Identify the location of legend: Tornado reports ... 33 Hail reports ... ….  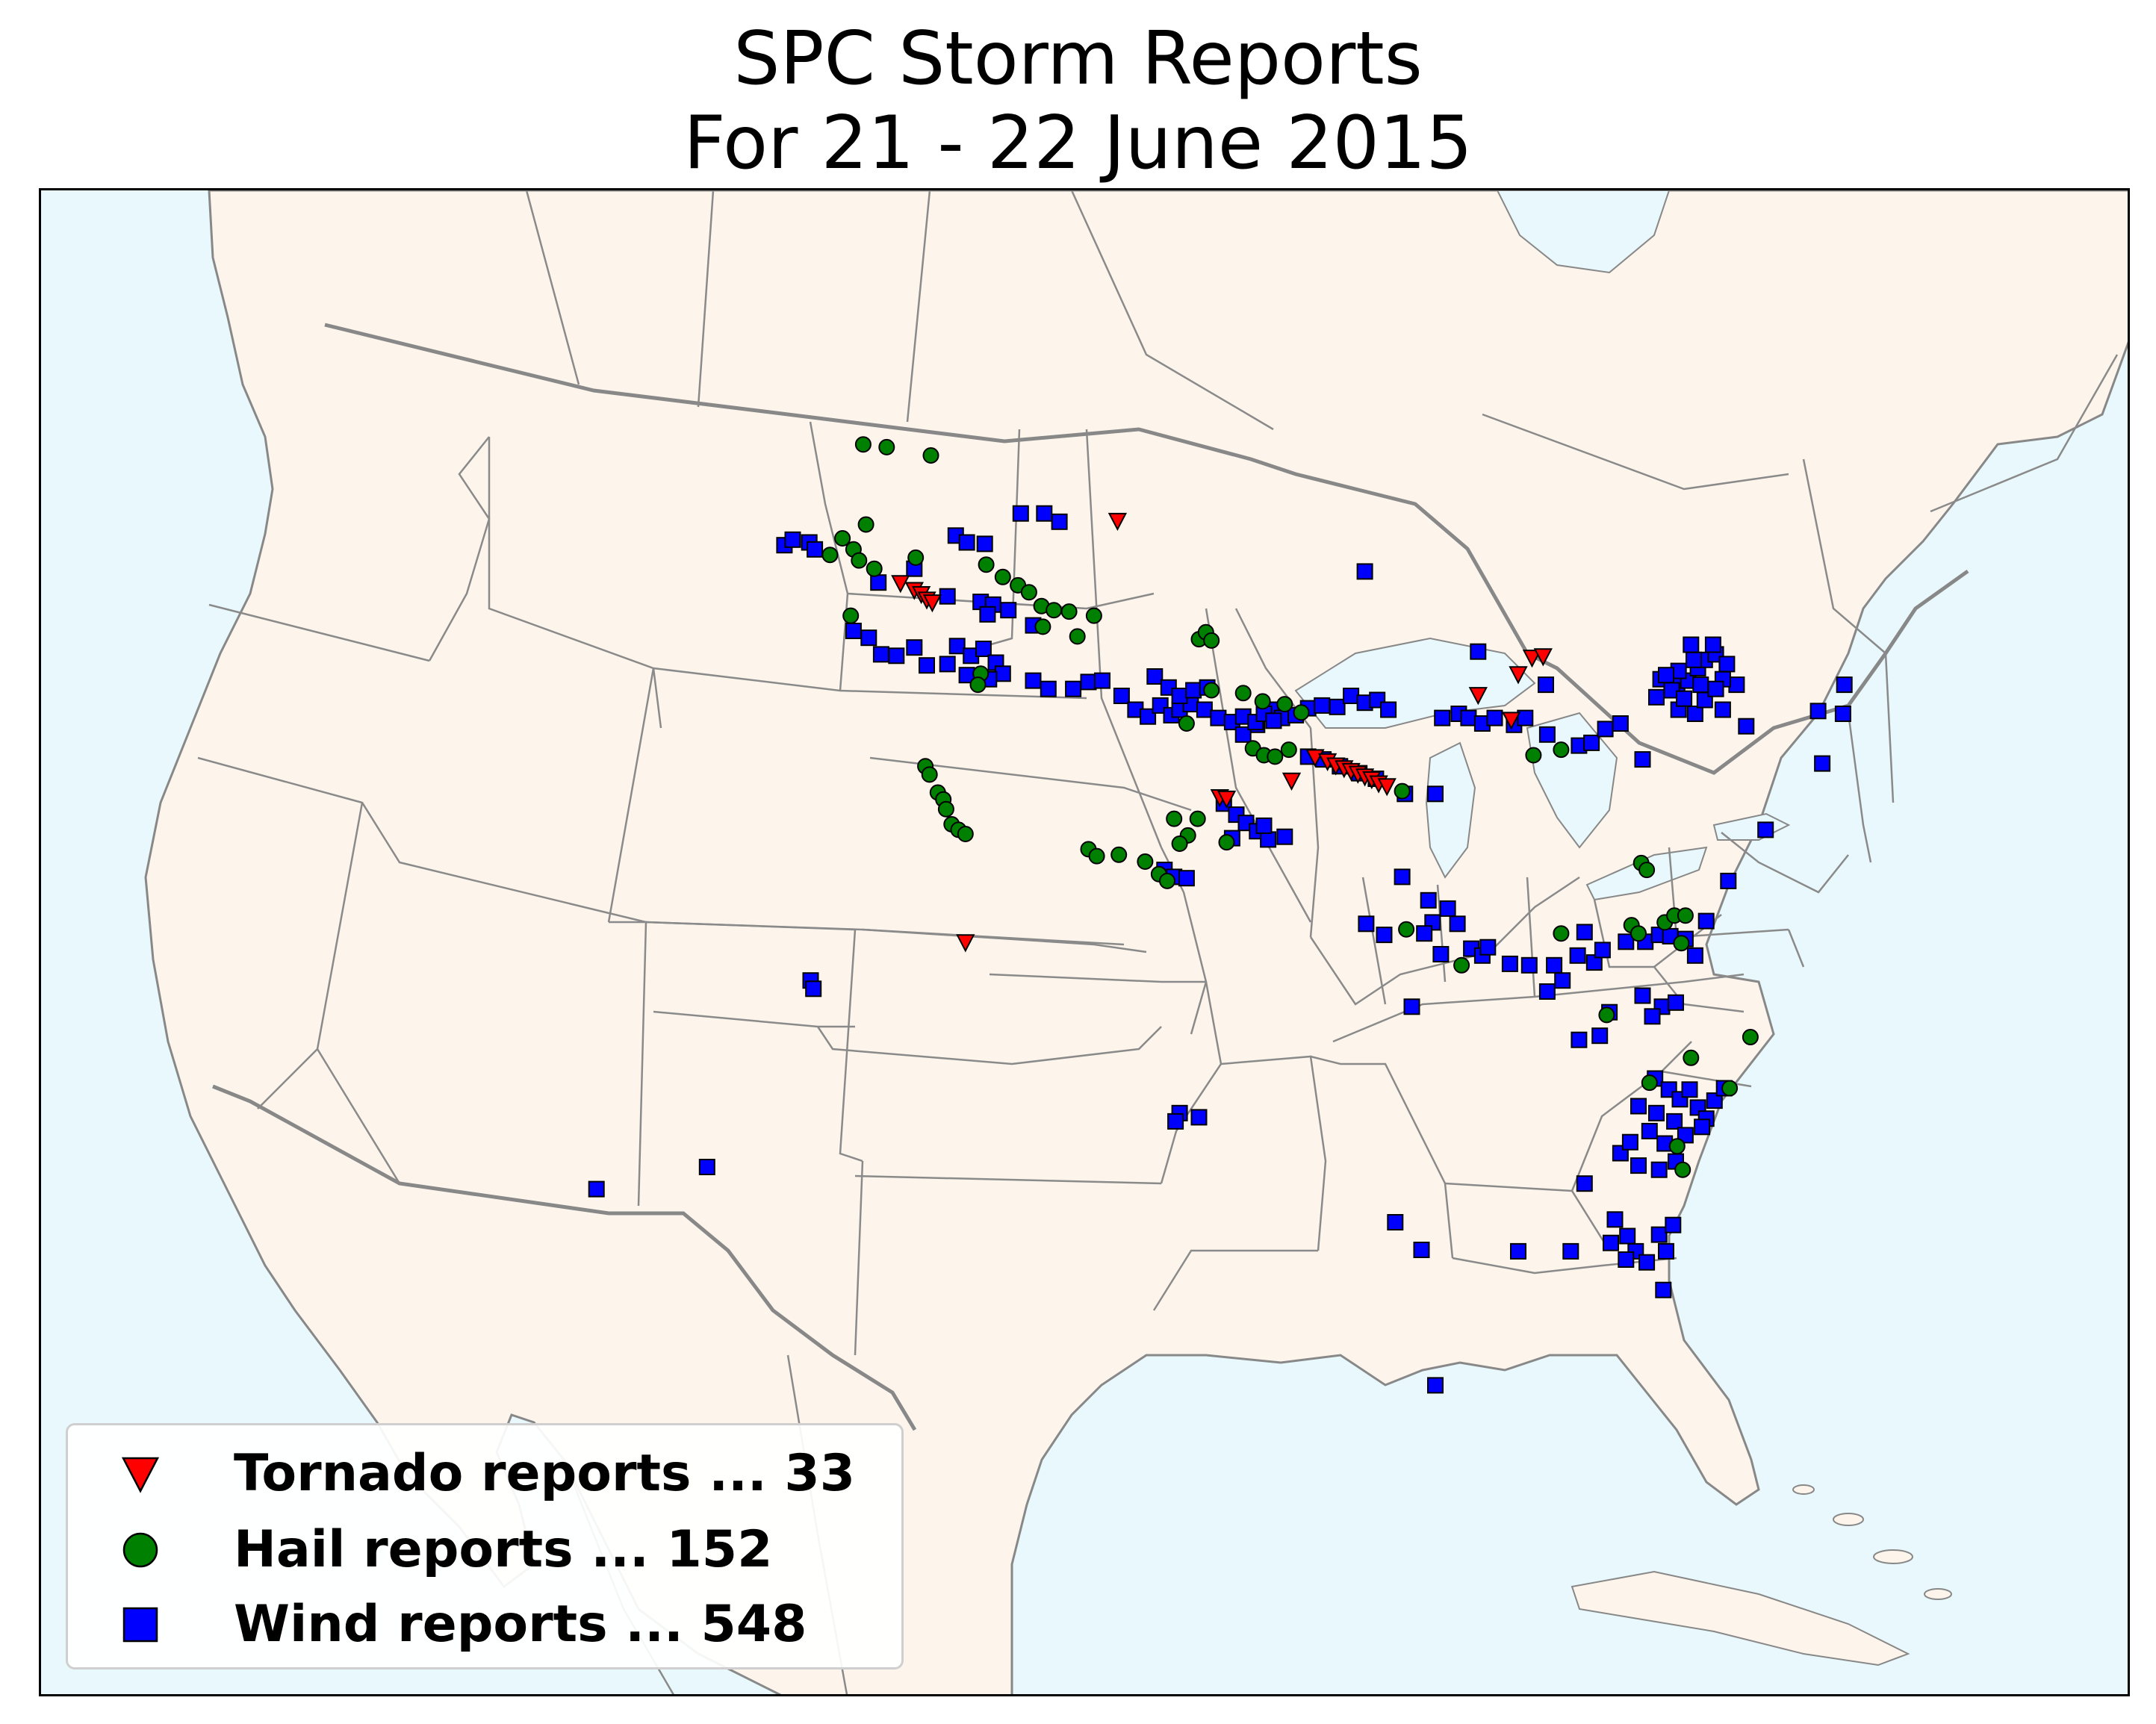
(485, 1546).